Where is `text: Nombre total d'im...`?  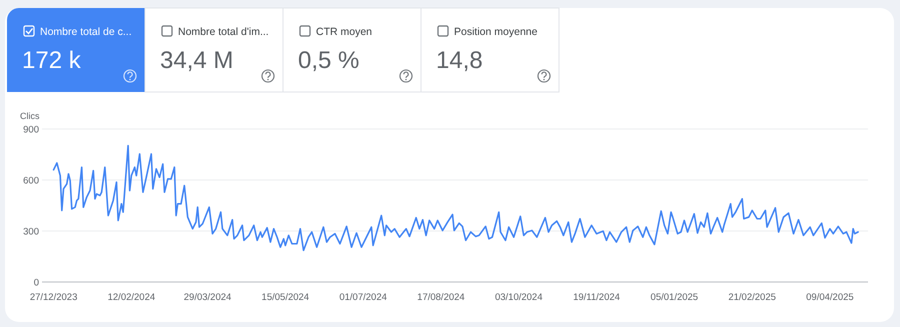 text: Nombre total d'im... is located at coordinates (223, 32).